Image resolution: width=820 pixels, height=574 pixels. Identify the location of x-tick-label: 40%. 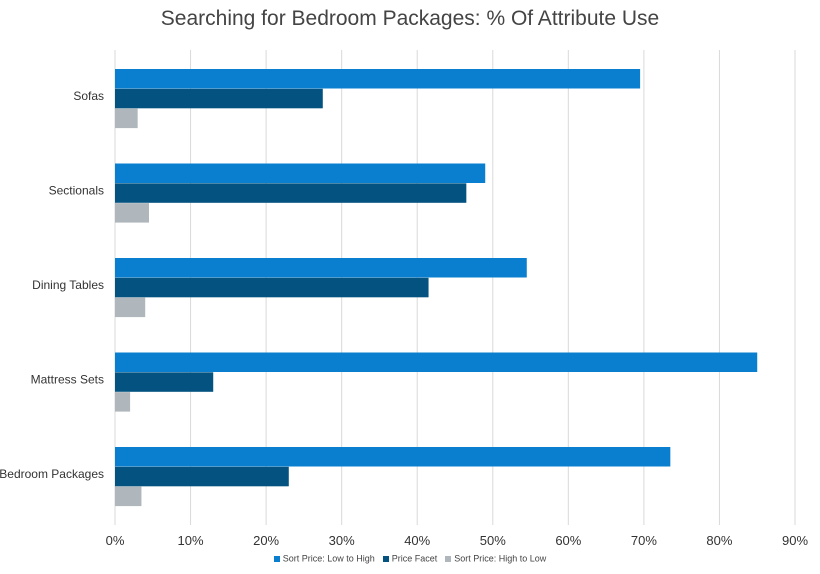
(417, 540).